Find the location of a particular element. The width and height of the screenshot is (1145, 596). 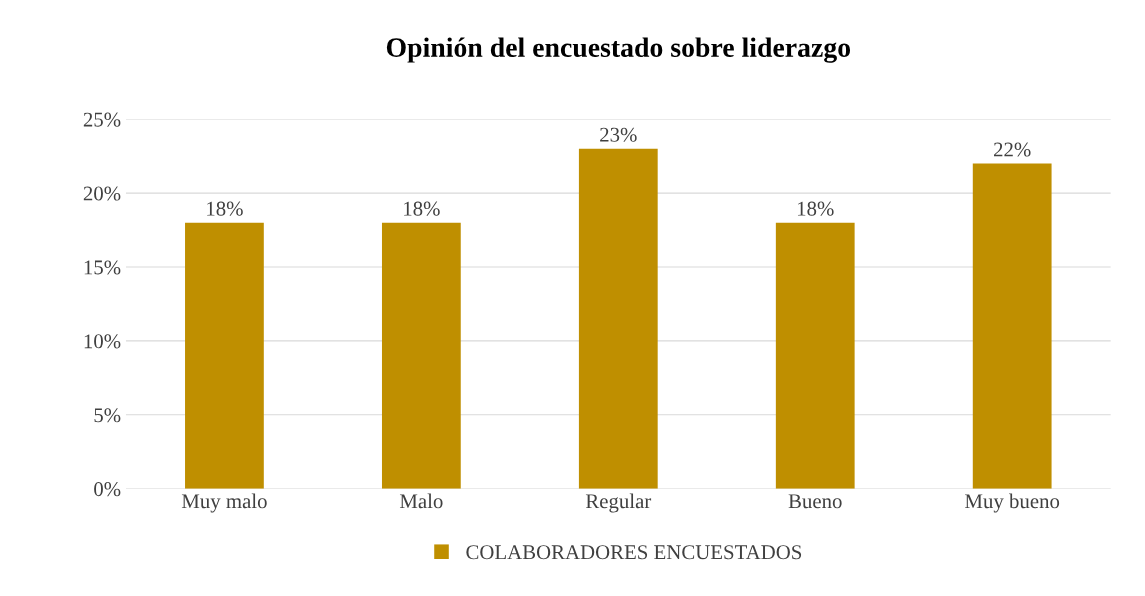

y-tick-label: 15% is located at coordinates (102, 267).